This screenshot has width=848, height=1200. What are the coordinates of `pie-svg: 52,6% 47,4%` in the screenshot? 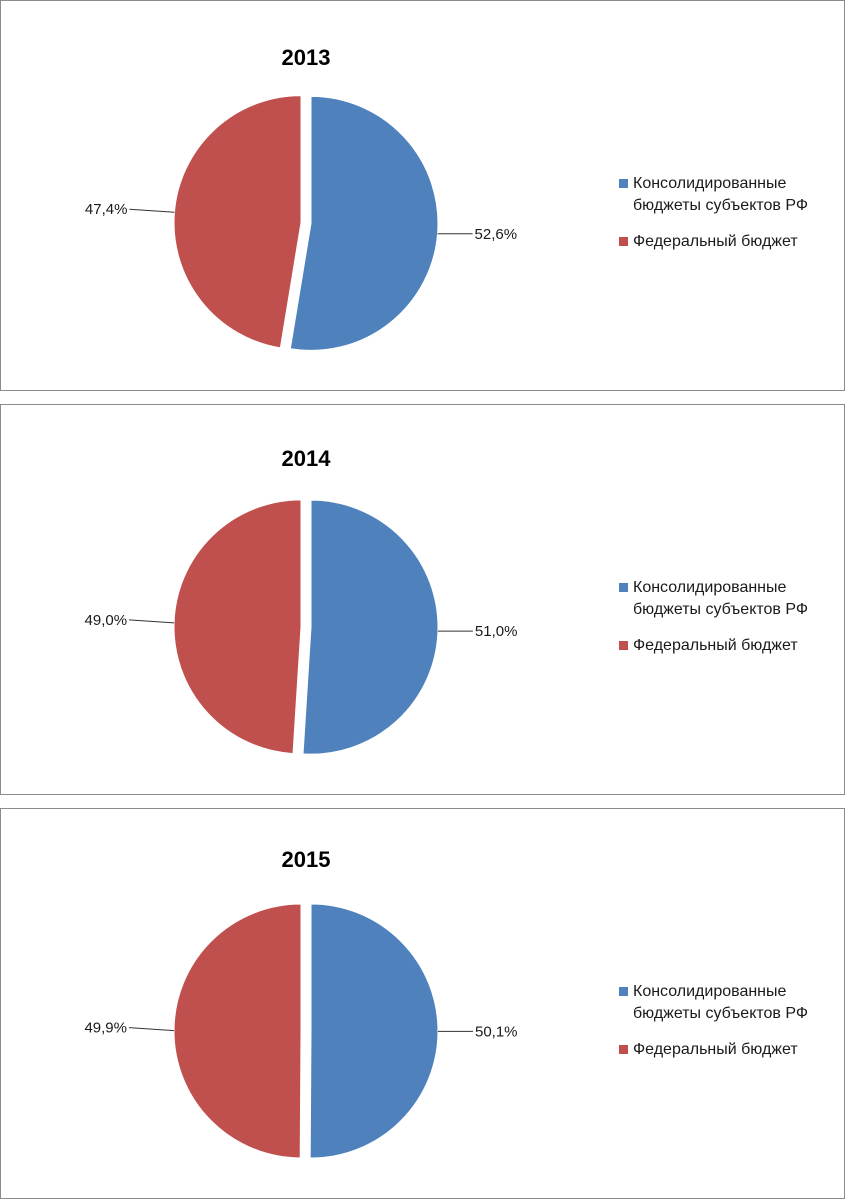 It's located at (301, 223).